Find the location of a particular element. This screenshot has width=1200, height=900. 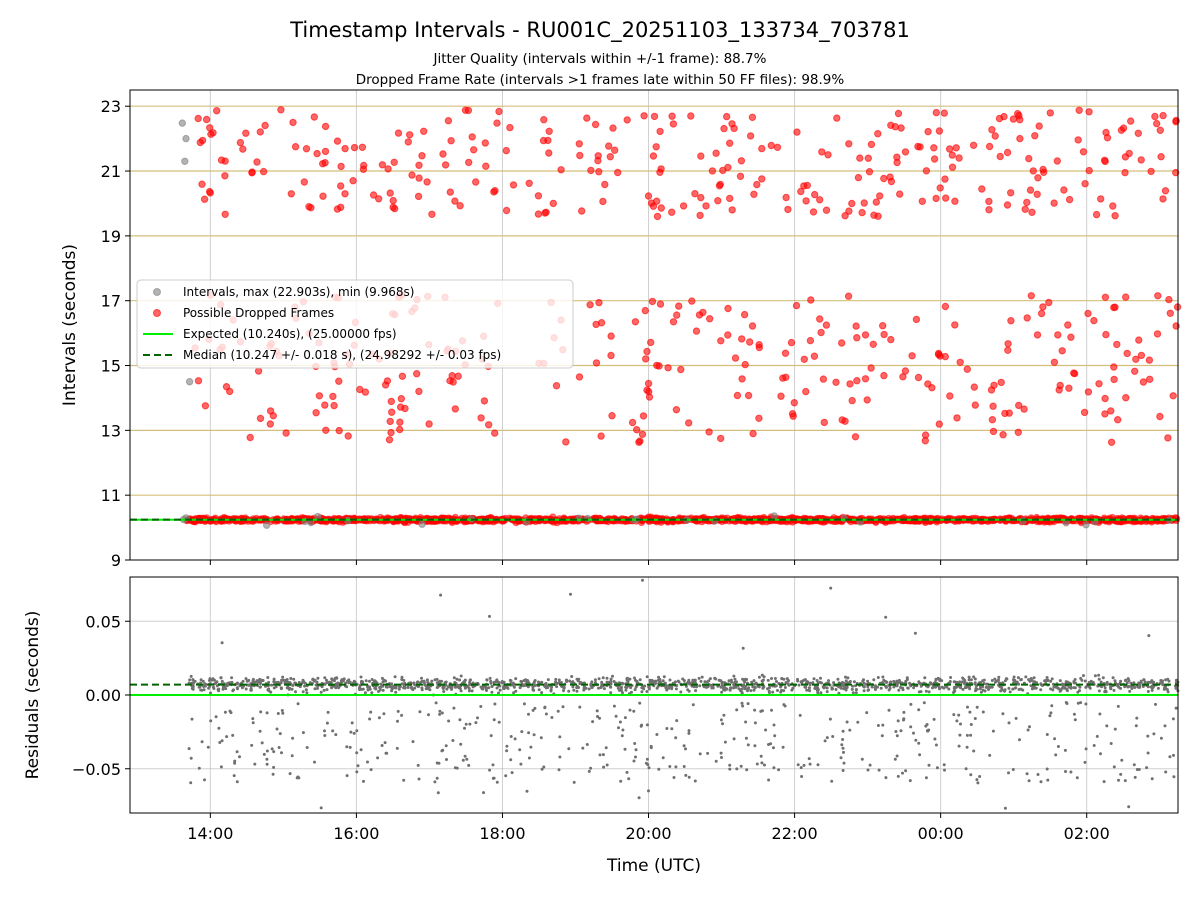

residuals-y-tick-label: 0.05 is located at coordinates (103, 621).